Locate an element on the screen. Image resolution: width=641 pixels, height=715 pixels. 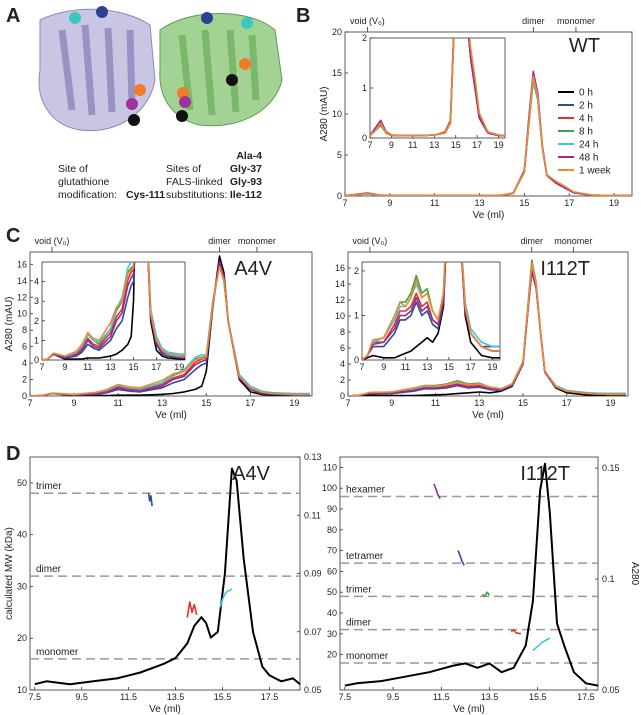
y-tick-label: 50 is located at coordinates (22, 483).